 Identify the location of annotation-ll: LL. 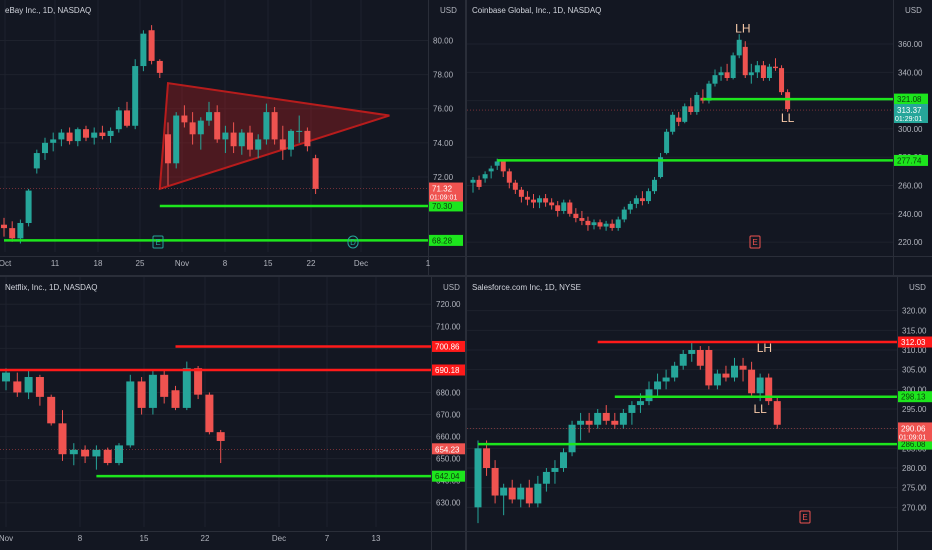
(760, 409).